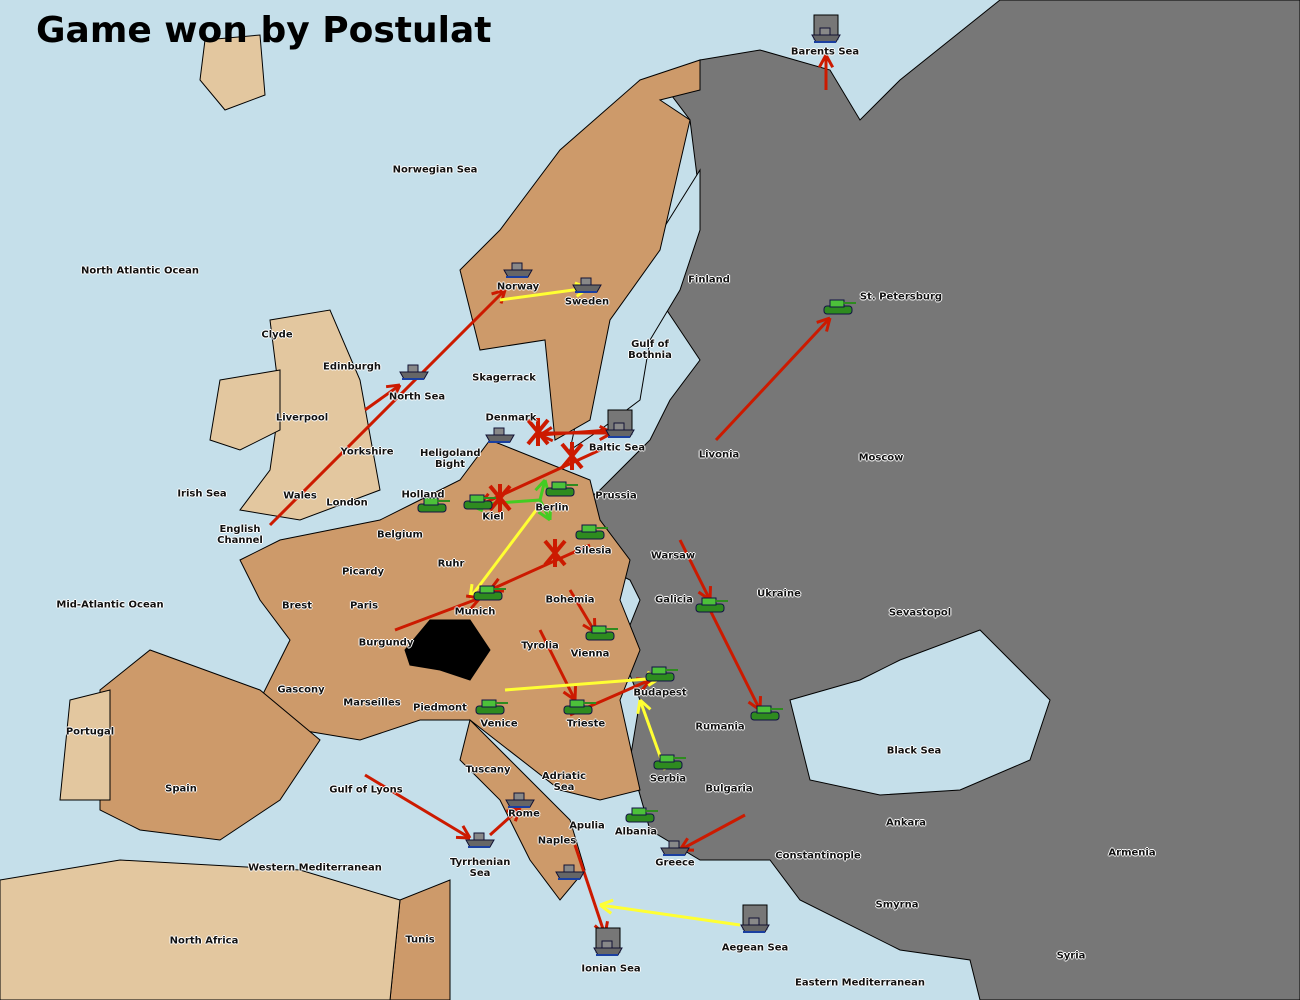  What do you see at coordinates (300, 496) in the screenshot?
I see `region-label: Wales` at bounding box center [300, 496].